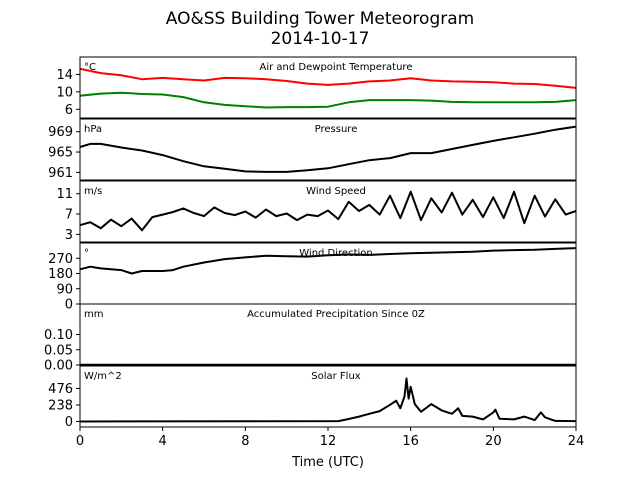  I want to click on panel-1-series-2-line, so click(328, 100).